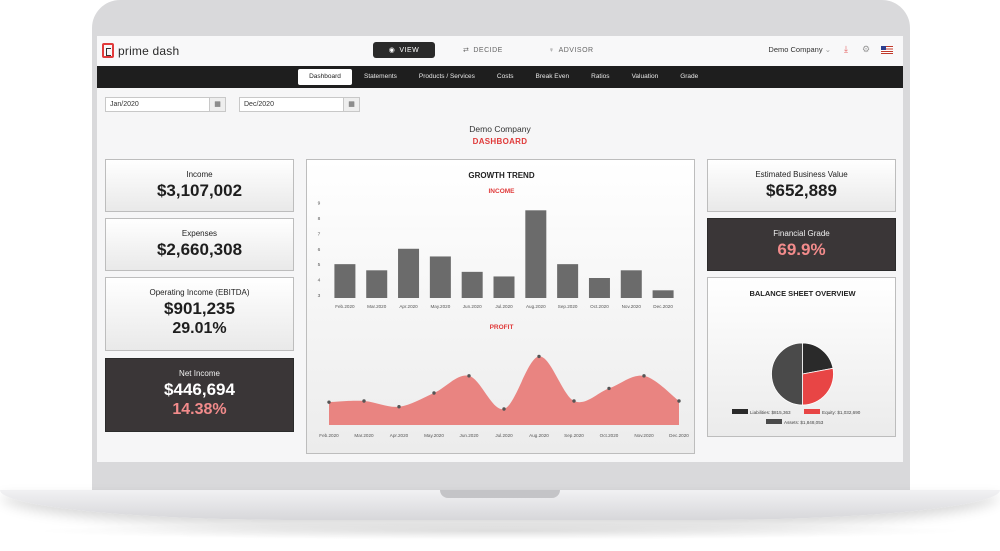 The height and width of the screenshot is (551, 1000). I want to click on legend-swatch-assets, so click(774, 421).